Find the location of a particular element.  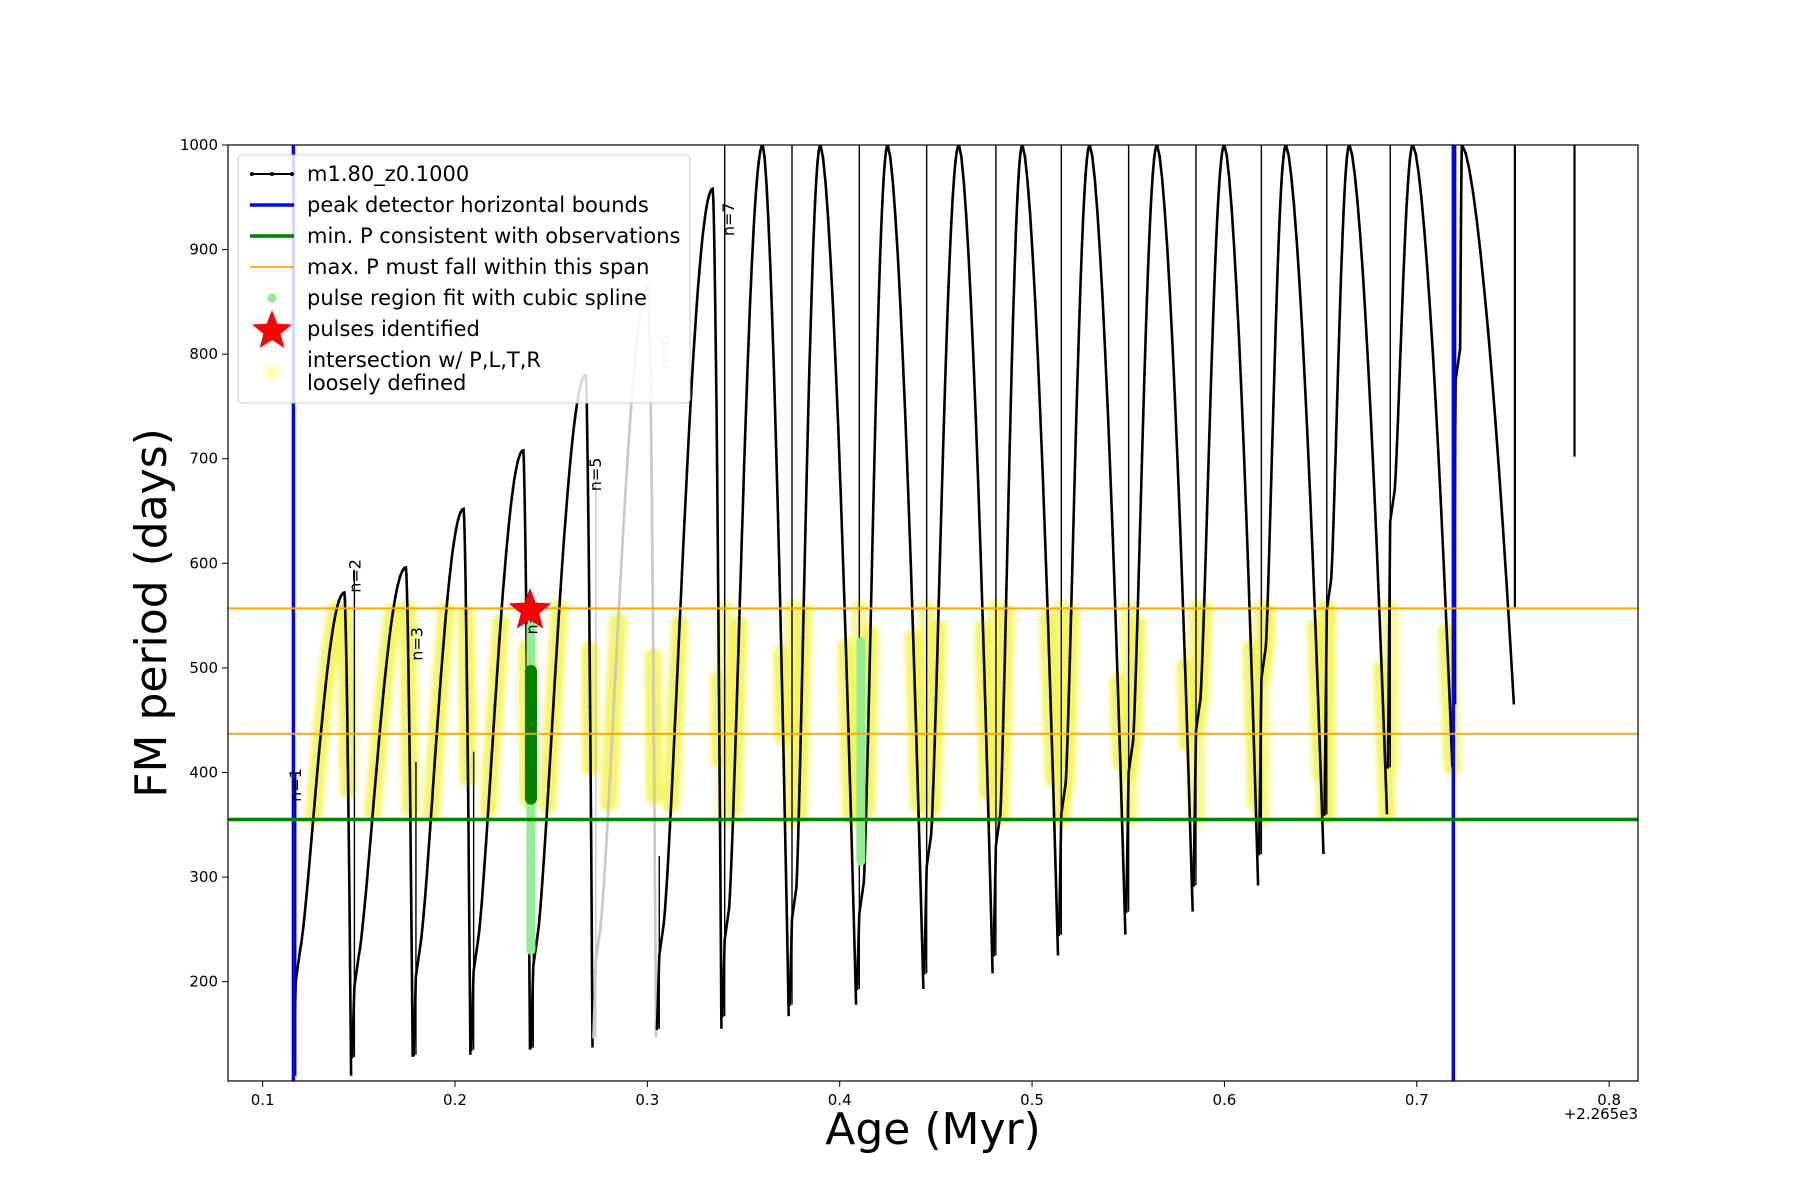

x-axis-label: Age (Myr) is located at coordinates (933, 1129).